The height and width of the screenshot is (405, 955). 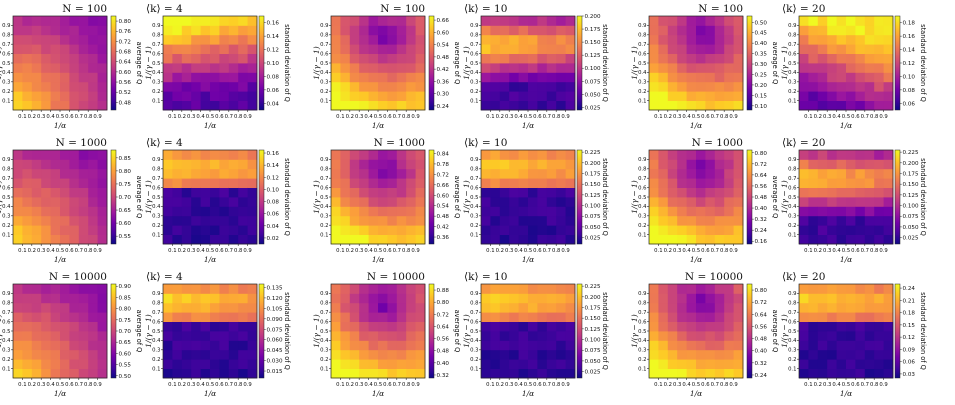 What do you see at coordinates (191, 117) in the screenshot?
I see `x-tick-label: 0.3` at bounding box center [191, 117].